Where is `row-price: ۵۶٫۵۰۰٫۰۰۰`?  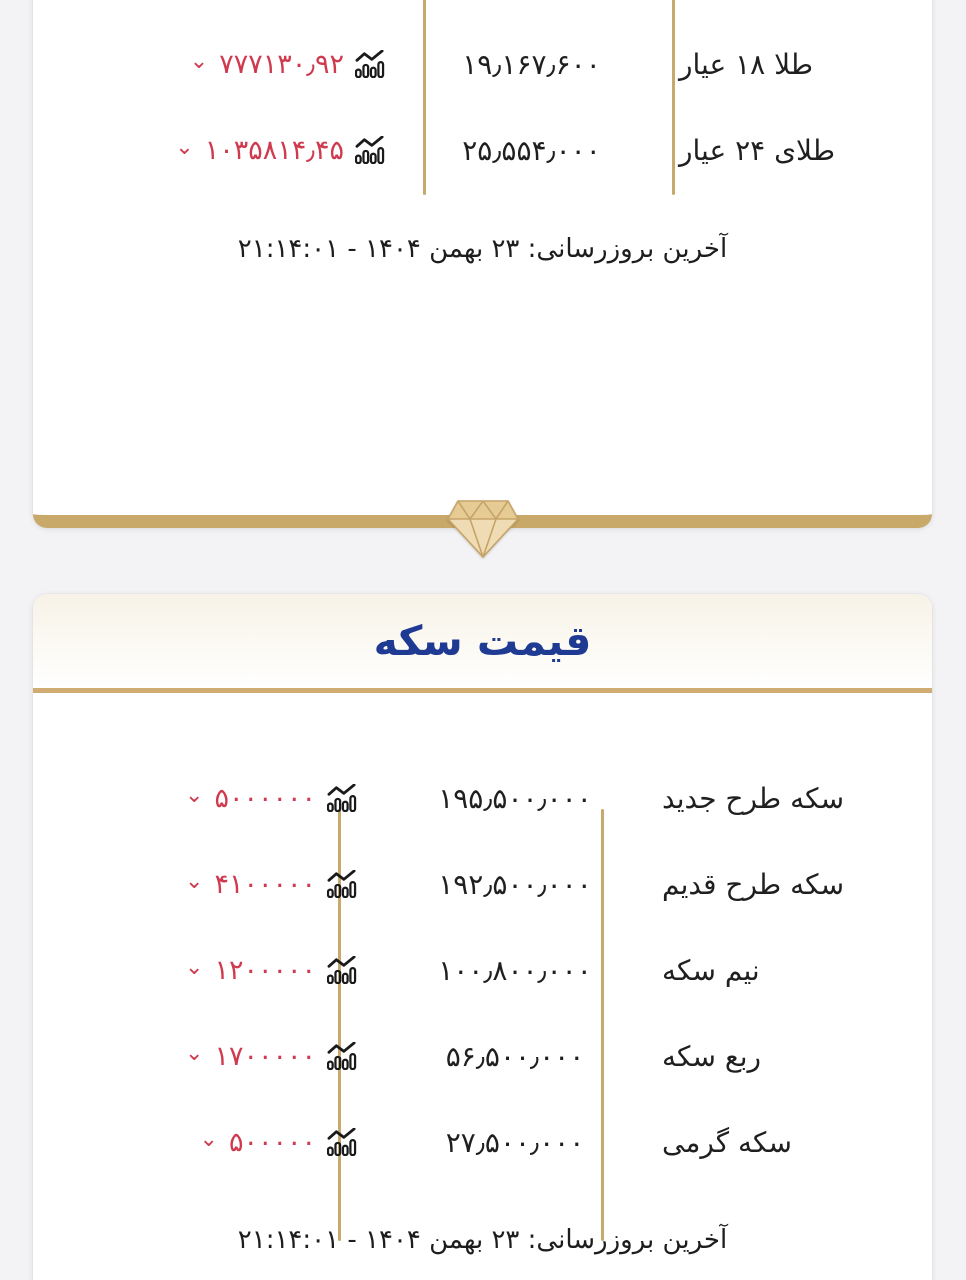
row-price: ۵۶٫۵۰۰٫۰۰۰ is located at coordinates (515, 1056).